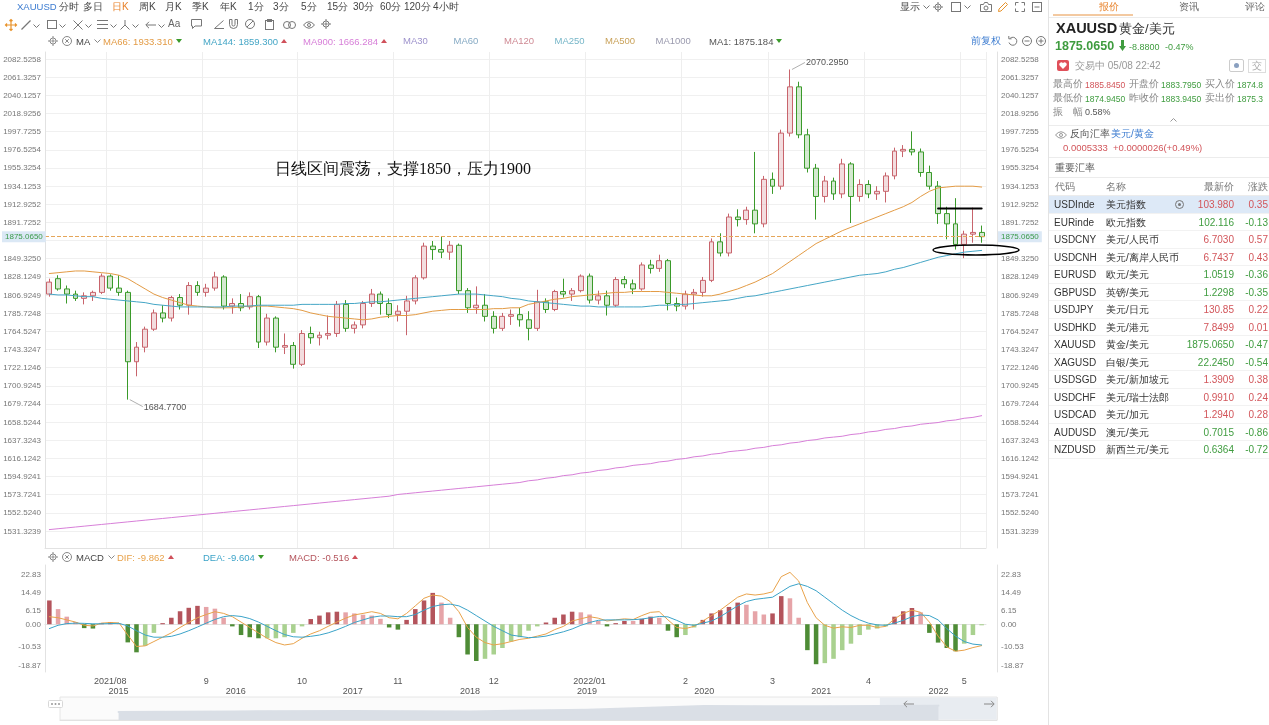 This screenshot has width=1269, height=725. Describe the element at coordinates (83, 41) in the screenshot. I see `text: MA` at that location.